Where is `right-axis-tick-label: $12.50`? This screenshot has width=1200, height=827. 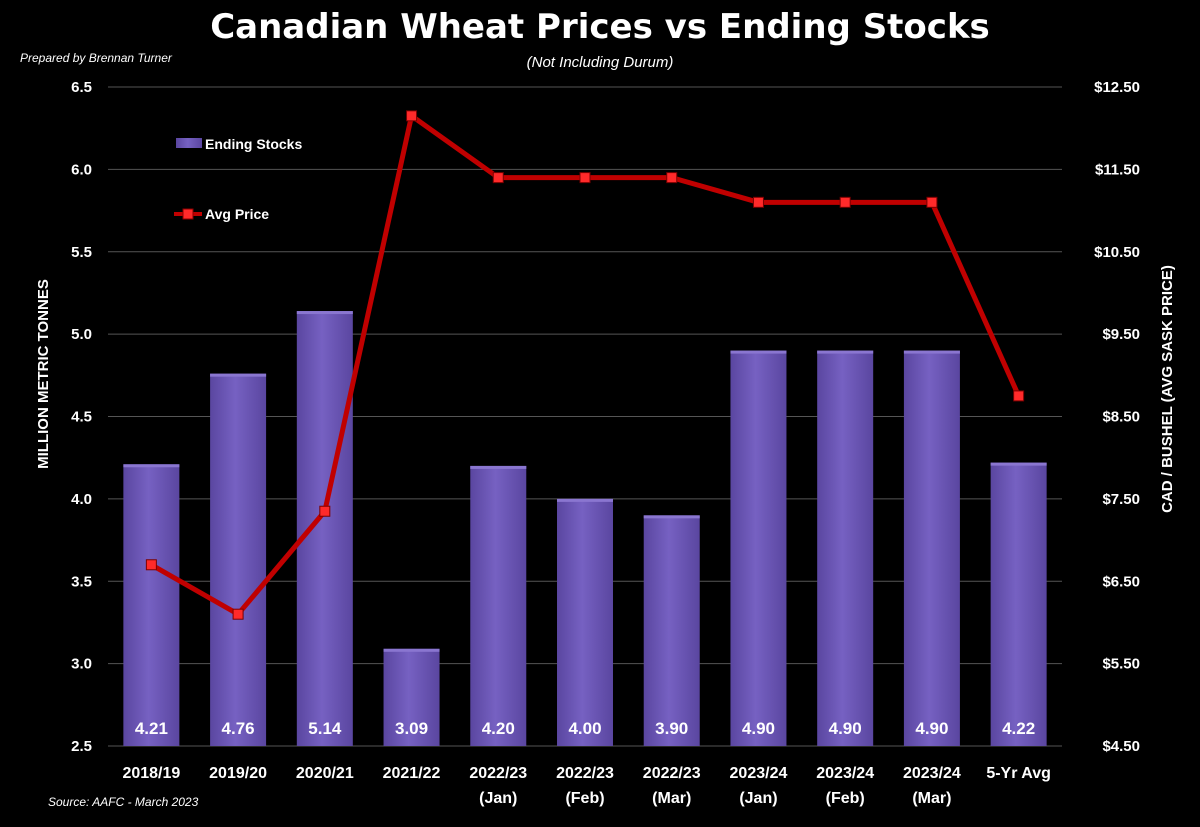
right-axis-tick-label: $12.50 is located at coordinates (1117, 87).